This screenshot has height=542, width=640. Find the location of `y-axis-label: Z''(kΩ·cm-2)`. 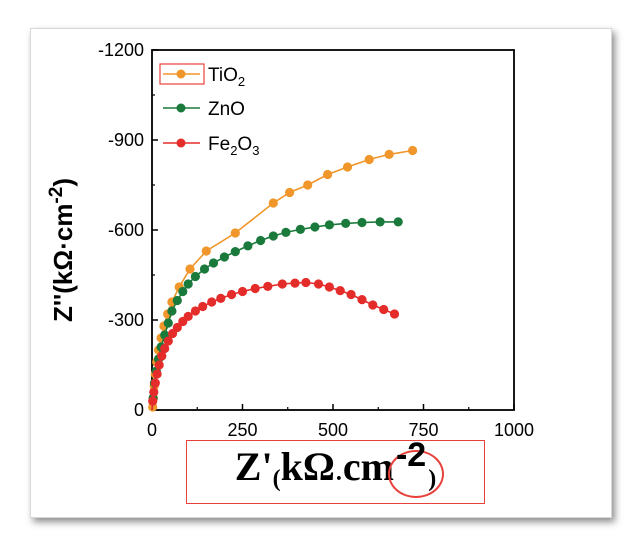

y-axis-label: Z''(kΩ·cm-2) is located at coordinates (62, 250).